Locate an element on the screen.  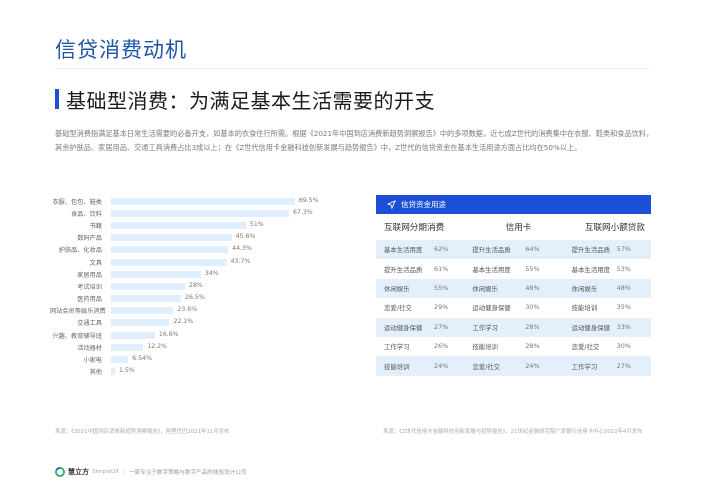
bar-value-label: 43.7% is located at coordinates (240, 261).